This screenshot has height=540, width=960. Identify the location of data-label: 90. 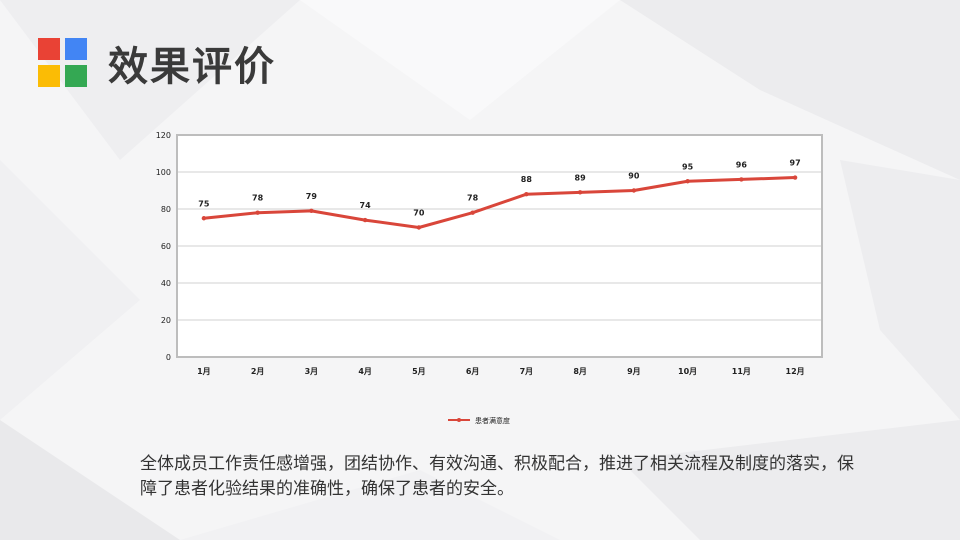
(634, 176).